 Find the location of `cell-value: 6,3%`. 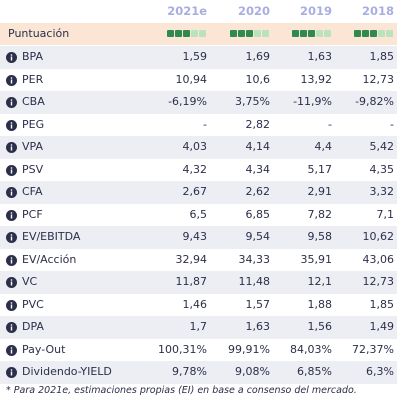

cell-value: 6,3% is located at coordinates (380, 371).